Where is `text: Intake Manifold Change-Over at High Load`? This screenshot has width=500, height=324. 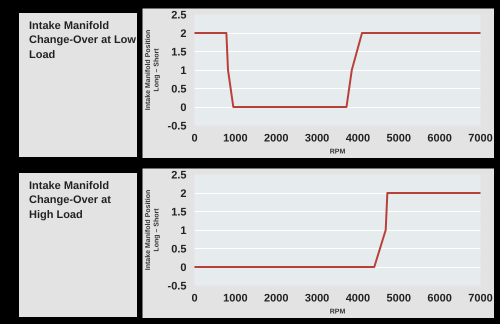
text: Intake Manifold Change-Over at High Load is located at coordinates (70, 200).